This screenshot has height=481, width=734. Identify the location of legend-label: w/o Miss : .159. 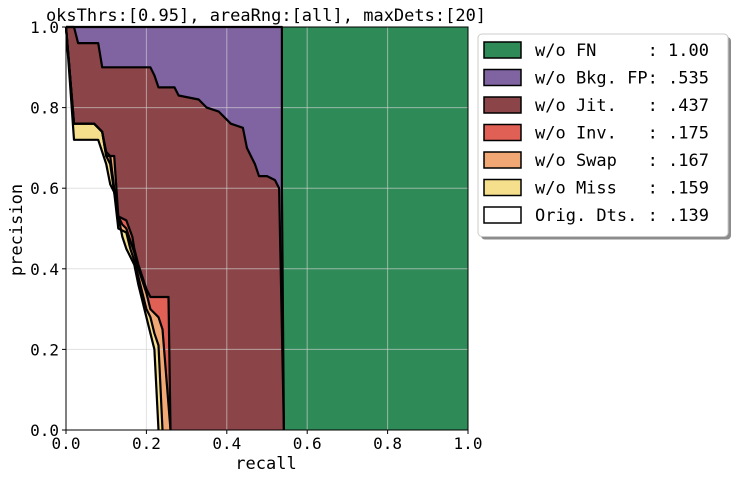
(622, 189).